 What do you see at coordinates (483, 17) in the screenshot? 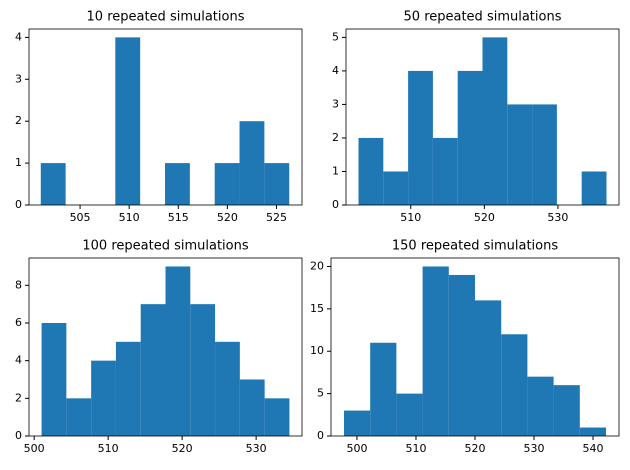
I see `chart-title: 50 repeated simulations` at bounding box center [483, 17].